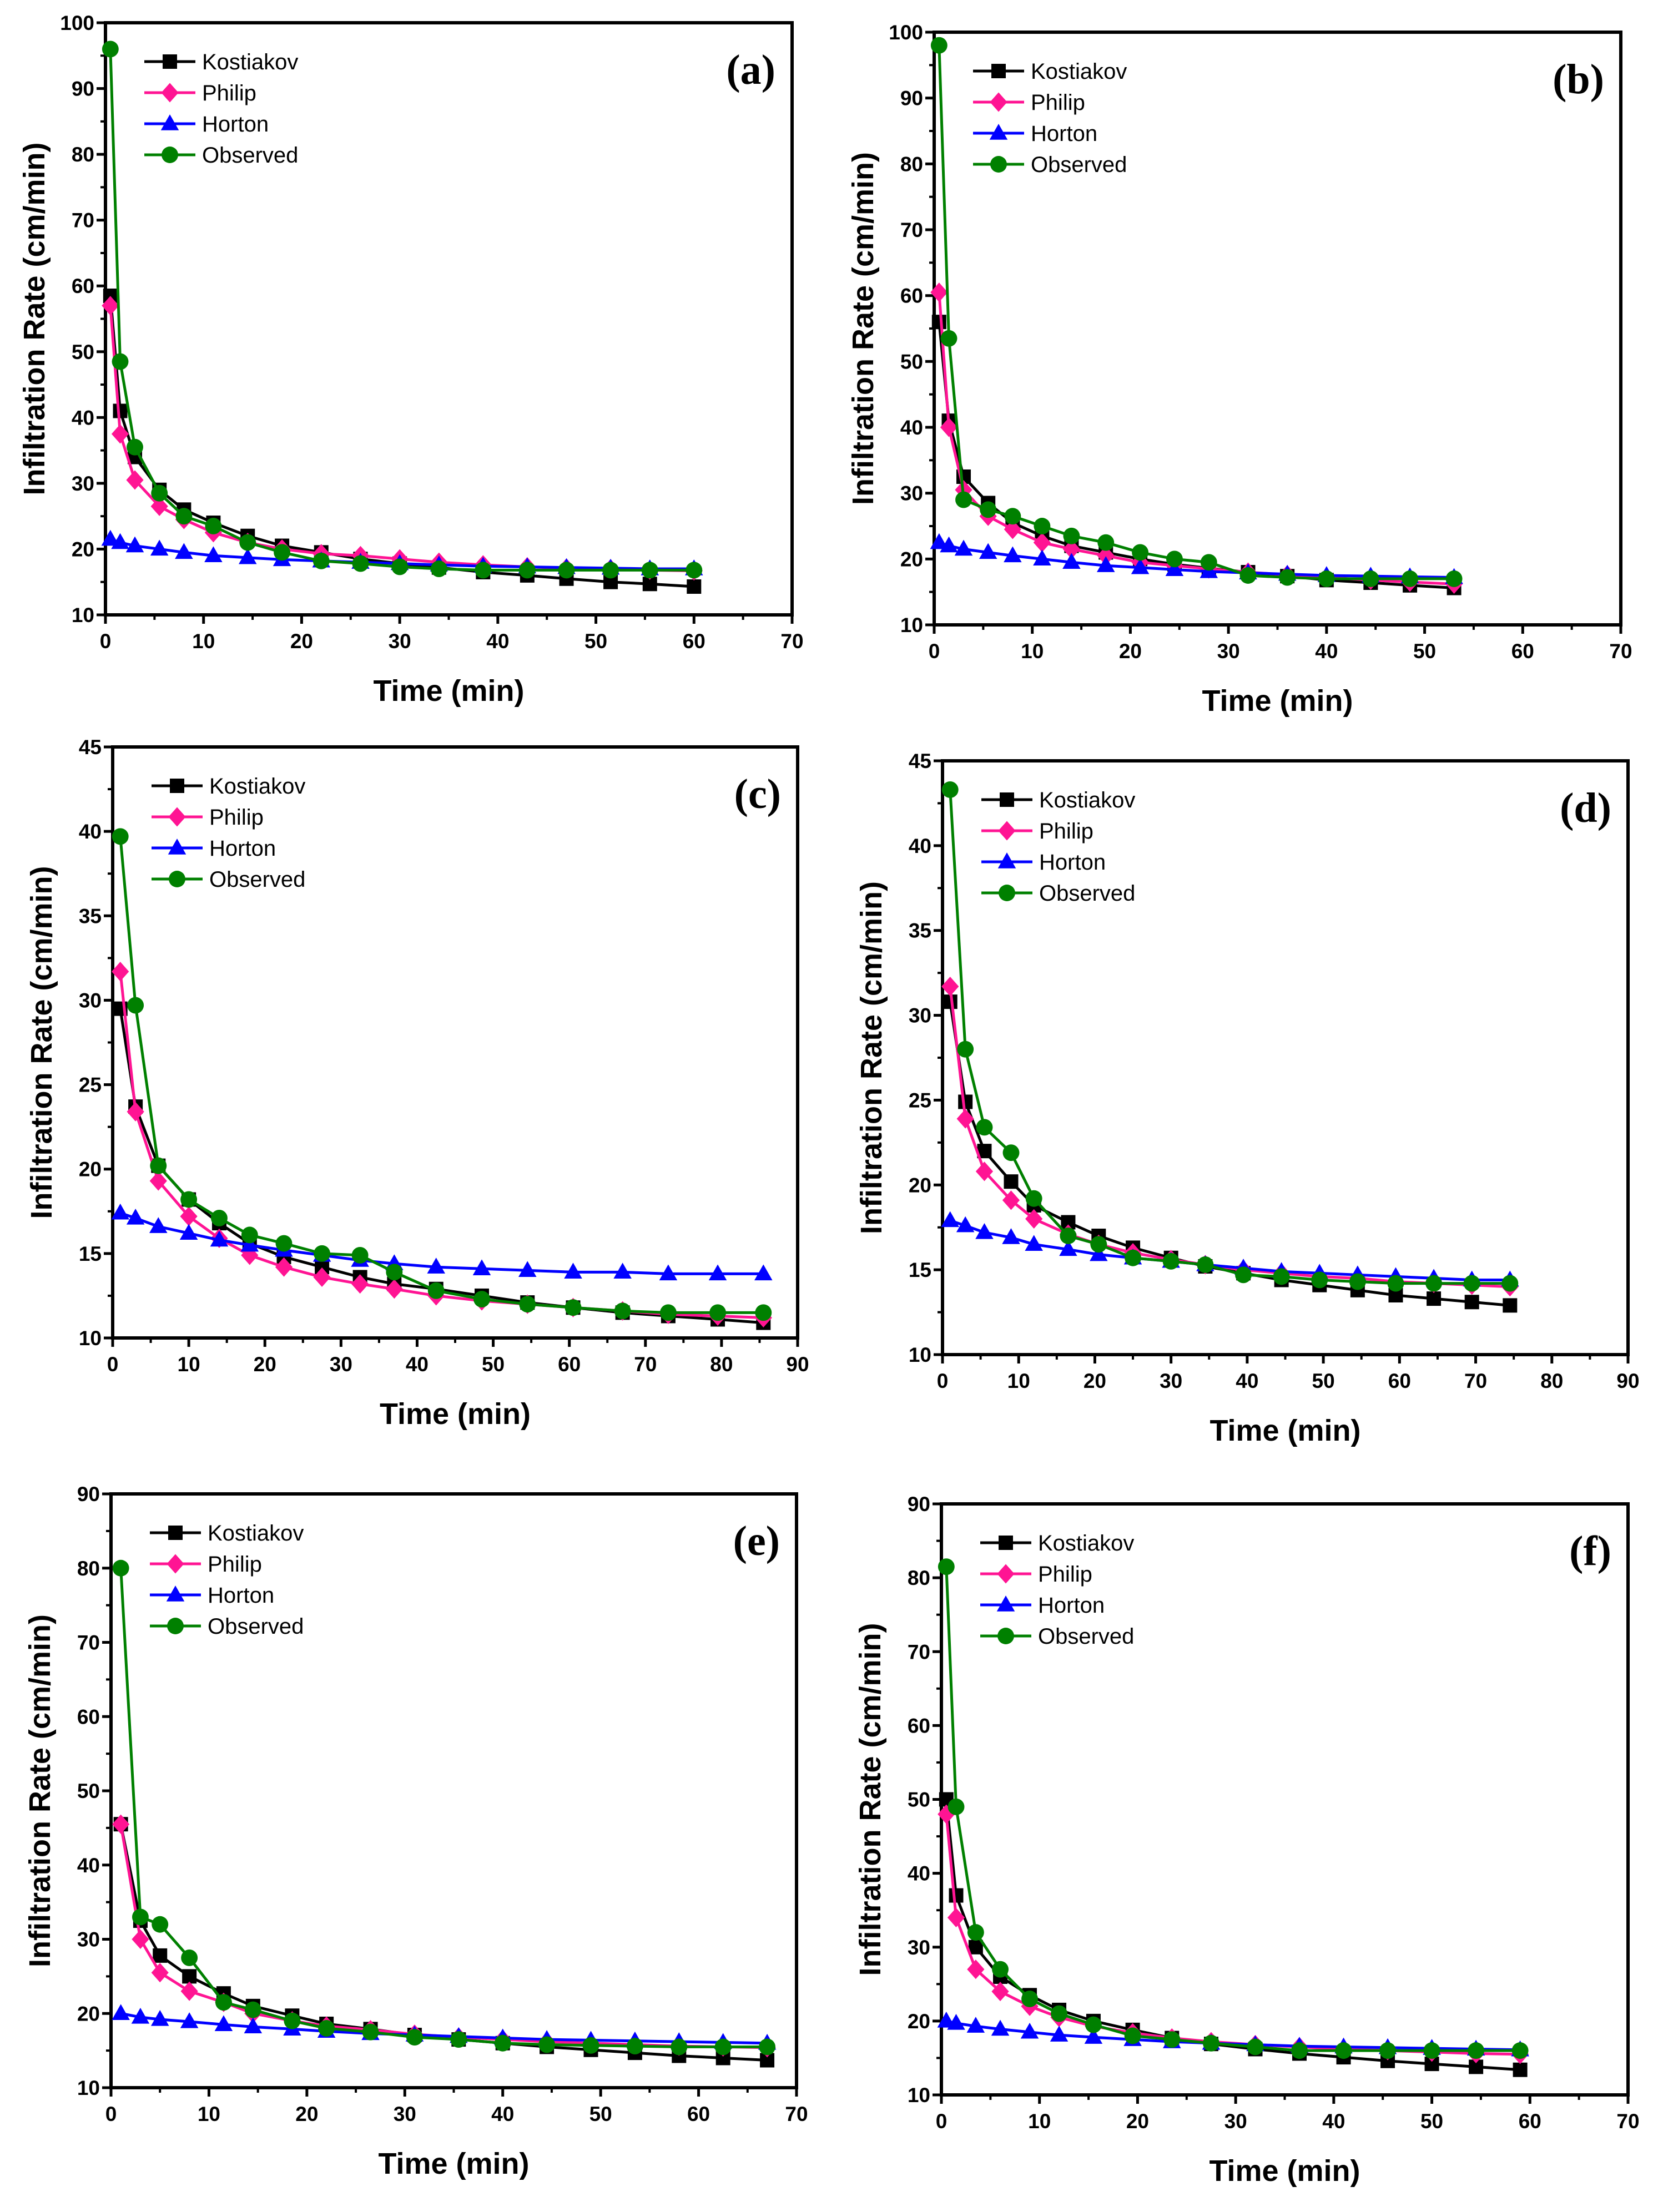  I want to click on legend-marker-philip, so click(998, 102).